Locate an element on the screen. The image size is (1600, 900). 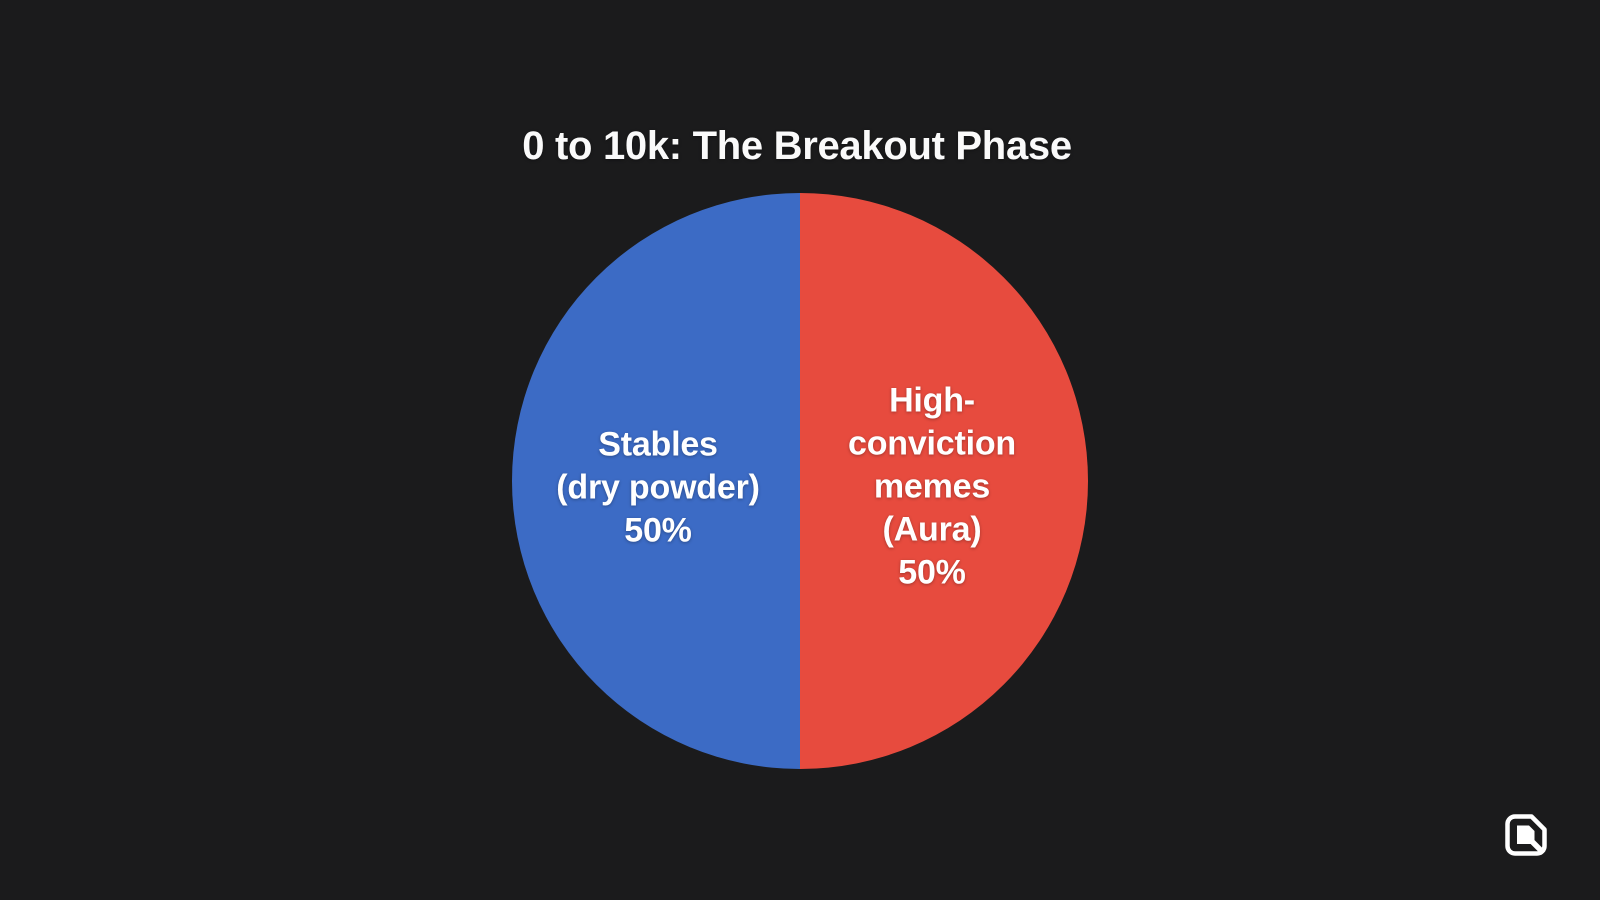
slice-label-line: (dry powder) is located at coordinates (658, 487).